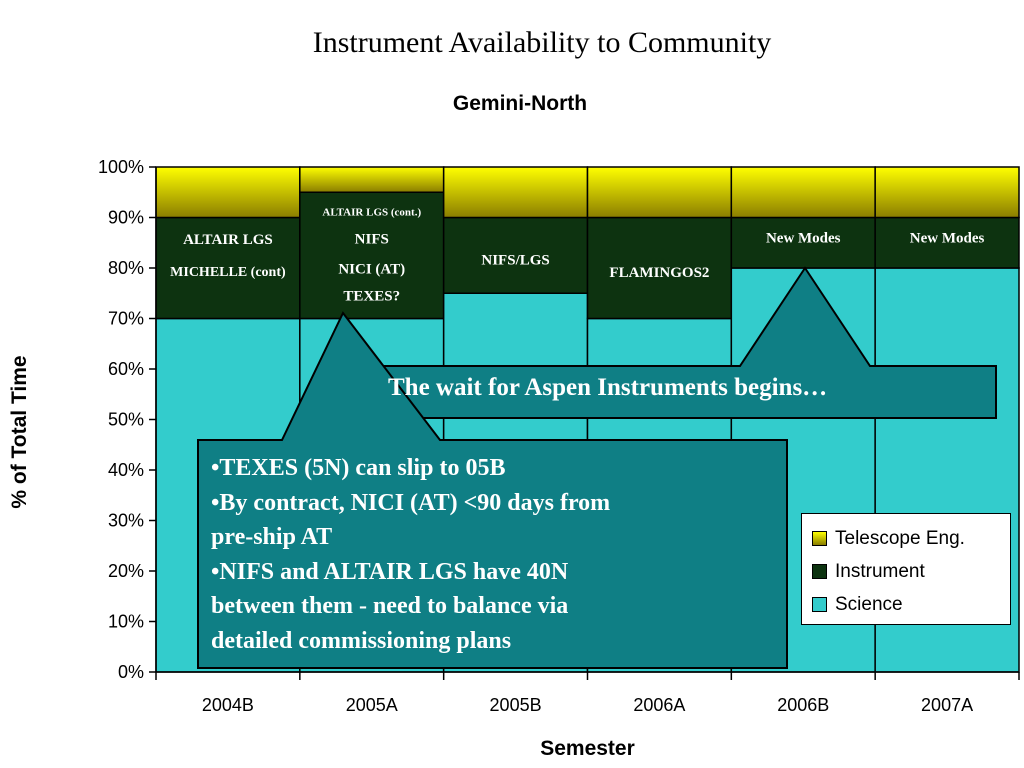  I want to click on legend-swatch-instrument, so click(819, 571).